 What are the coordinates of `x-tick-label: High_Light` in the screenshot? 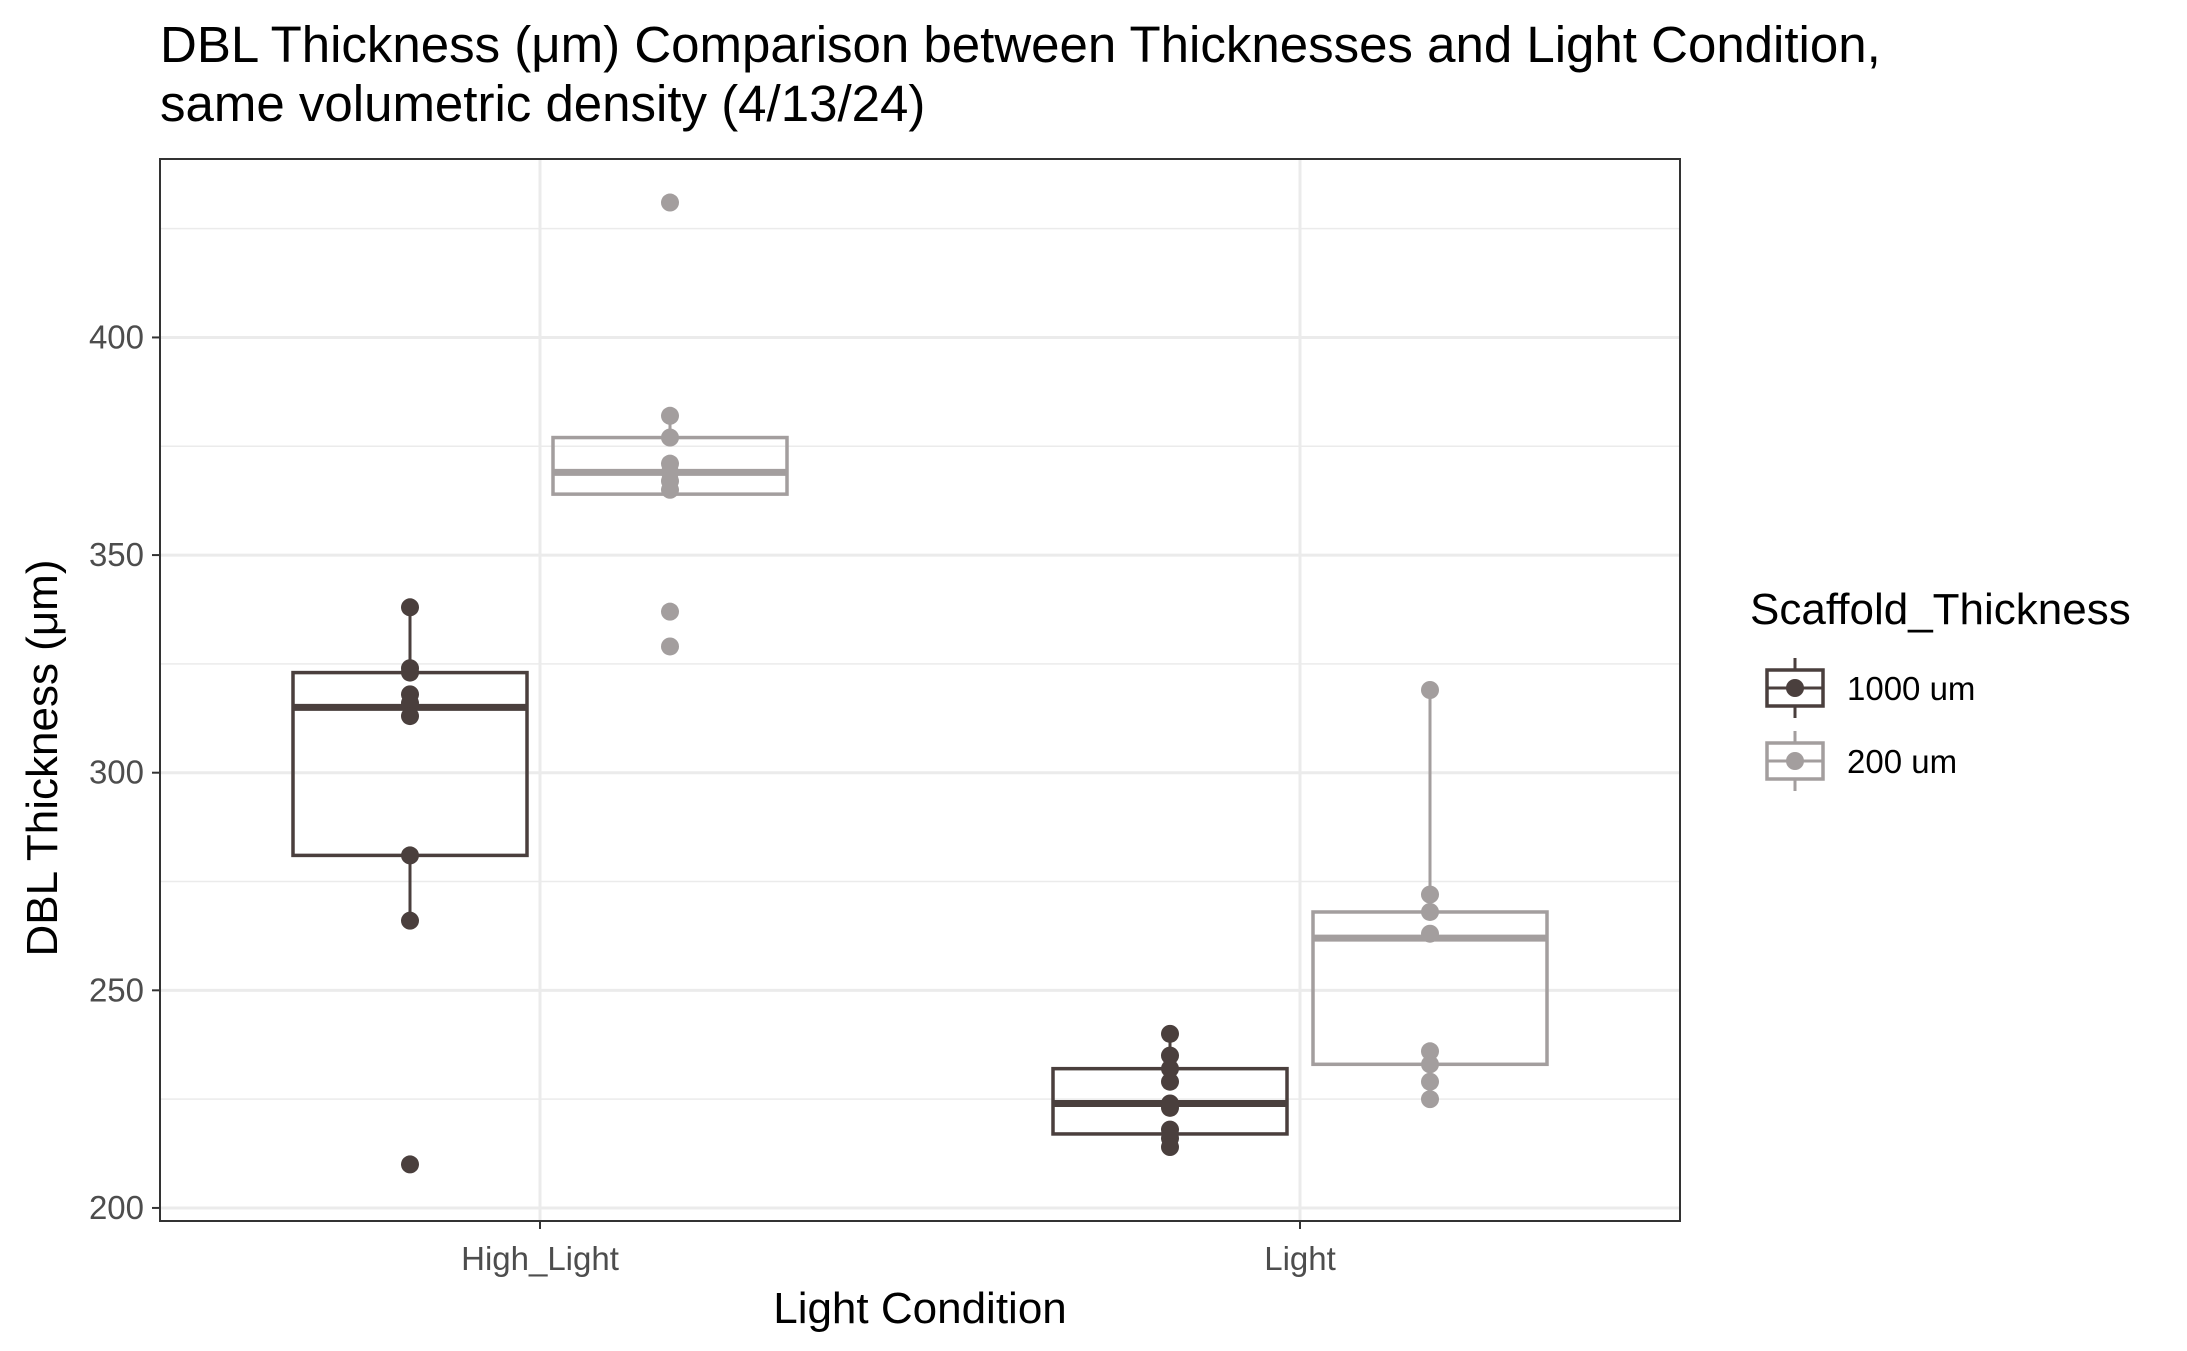 It's located at (540, 1258).